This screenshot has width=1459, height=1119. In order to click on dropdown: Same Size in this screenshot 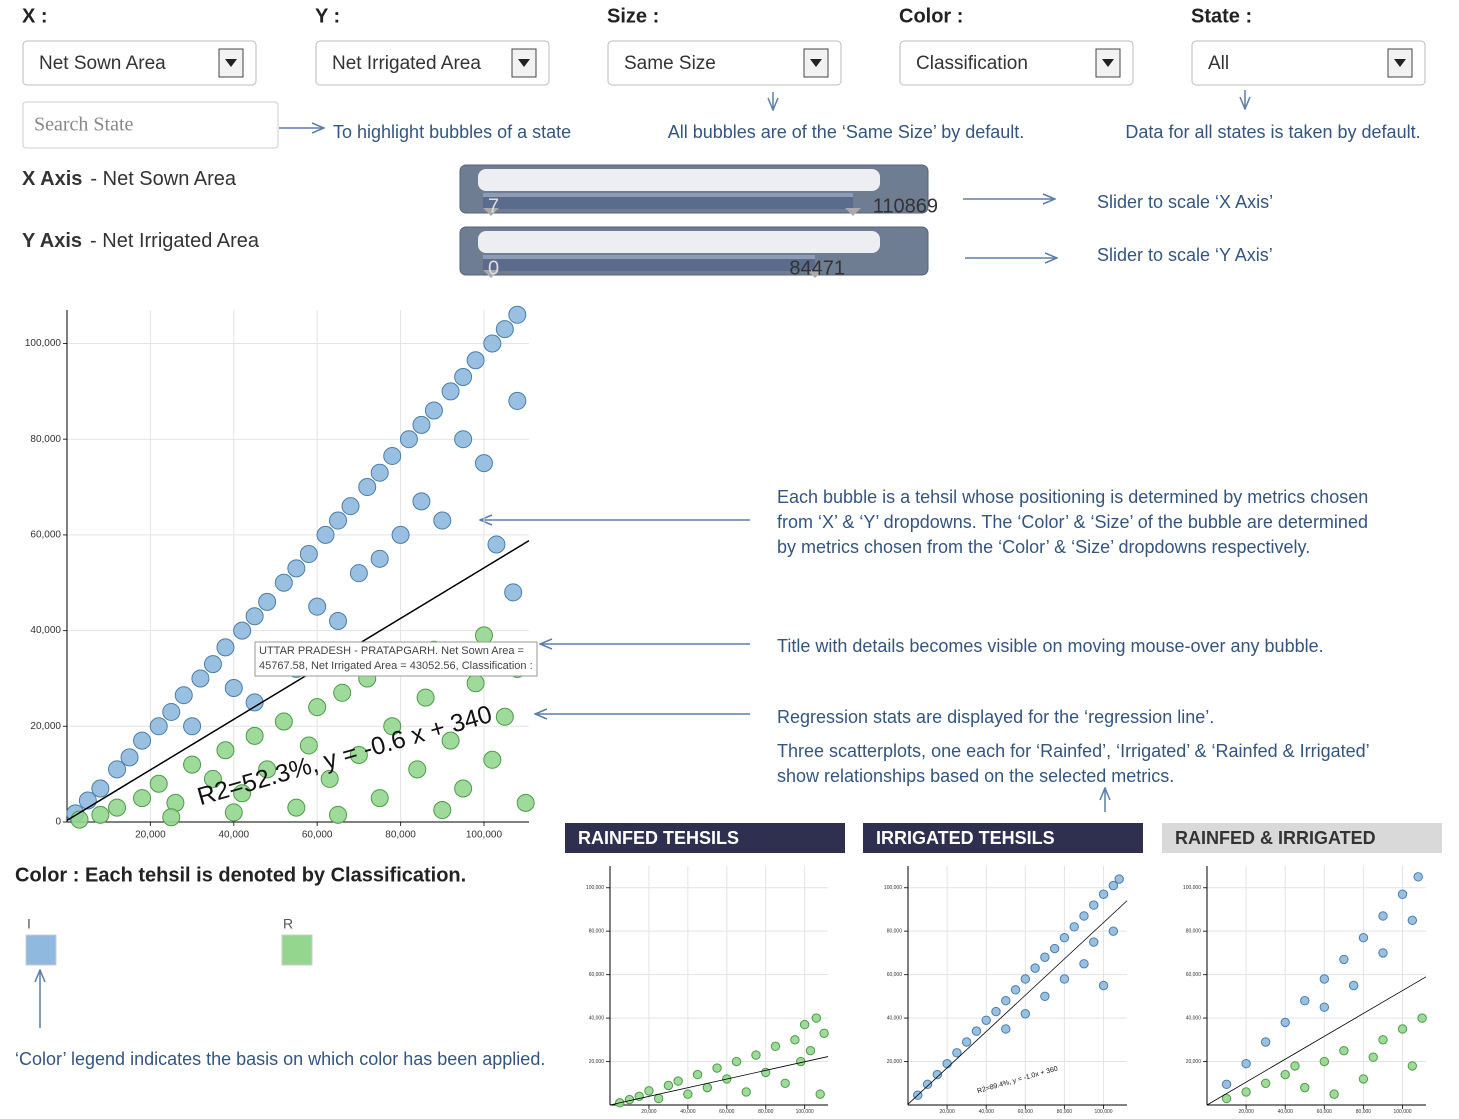, I will do `click(724, 63)`.